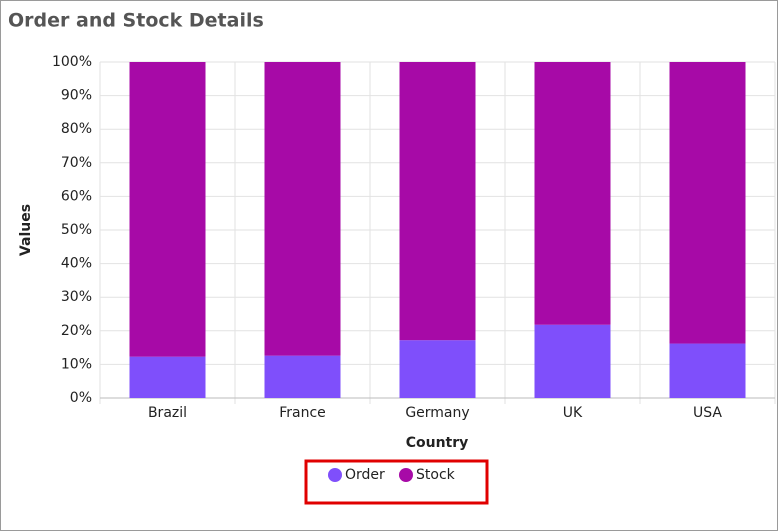 This screenshot has width=778, height=531. I want to click on x-tick-label: France, so click(302, 413).